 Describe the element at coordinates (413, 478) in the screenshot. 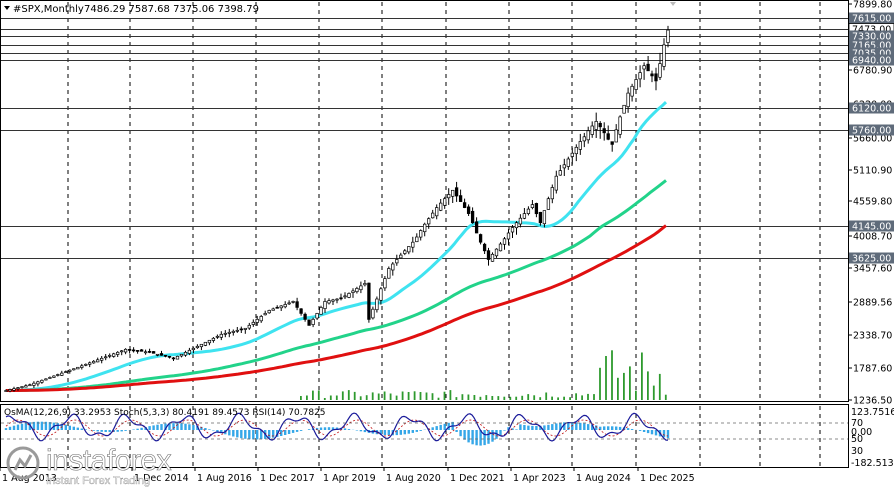

I see `time-axis-label: 1 Aug 2020` at that location.